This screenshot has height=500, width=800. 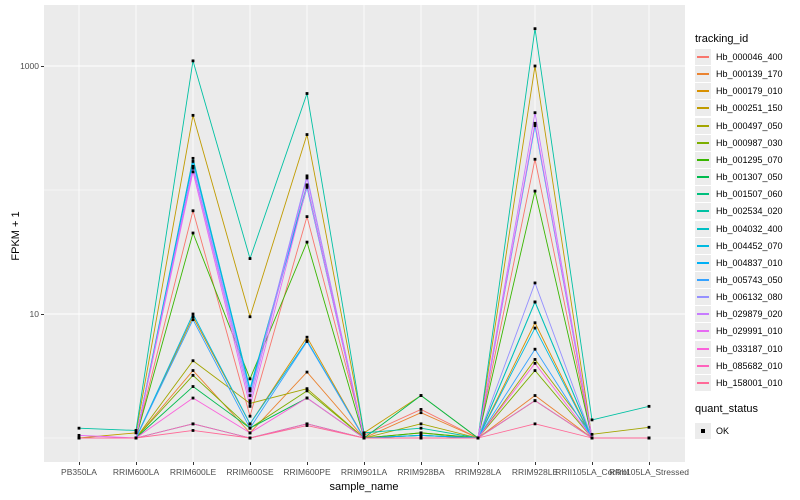 I want to click on legend-label: Hb_006132_080, so click(x=749, y=297).